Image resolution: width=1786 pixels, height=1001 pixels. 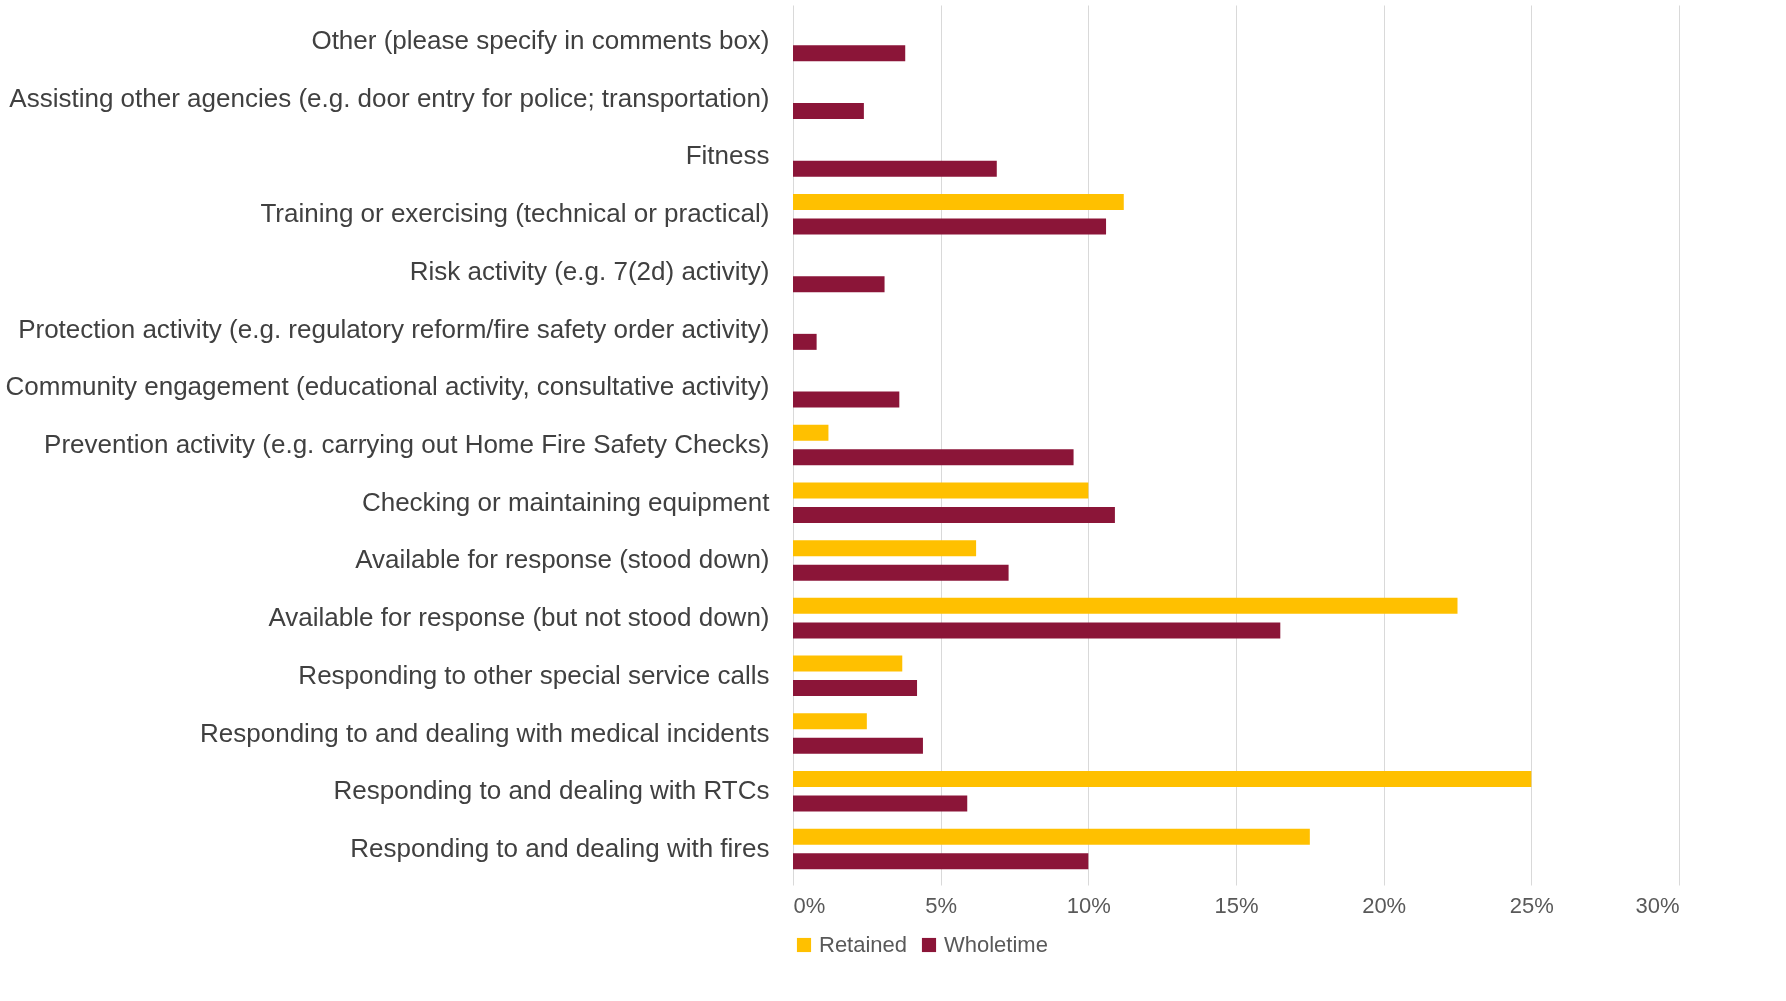 I want to click on legend-label: Wholetime, so click(x=996, y=944).